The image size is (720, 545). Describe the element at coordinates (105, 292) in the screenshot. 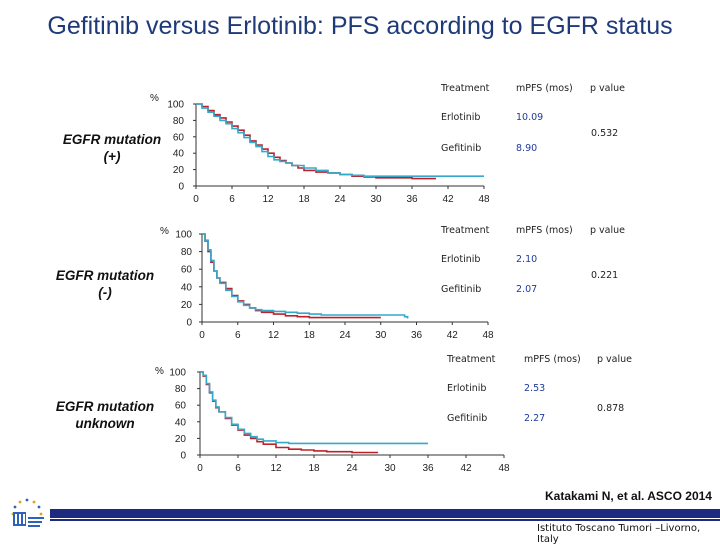

I see `row-label-line2: (-)` at that location.